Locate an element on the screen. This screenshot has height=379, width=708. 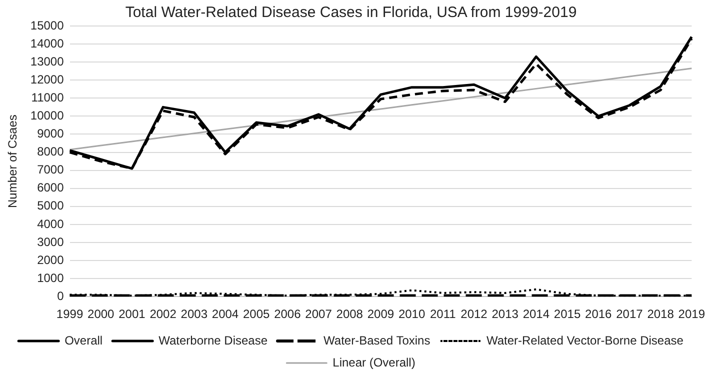
x-tick-label: 2007 is located at coordinates (318, 314).